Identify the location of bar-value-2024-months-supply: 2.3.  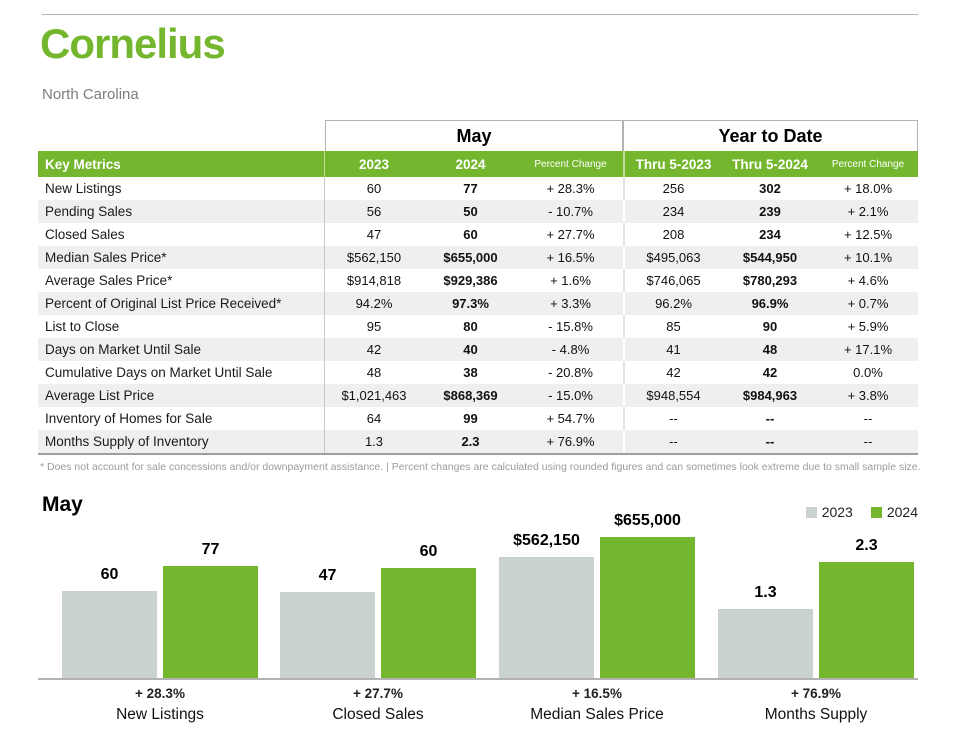
(866, 545).